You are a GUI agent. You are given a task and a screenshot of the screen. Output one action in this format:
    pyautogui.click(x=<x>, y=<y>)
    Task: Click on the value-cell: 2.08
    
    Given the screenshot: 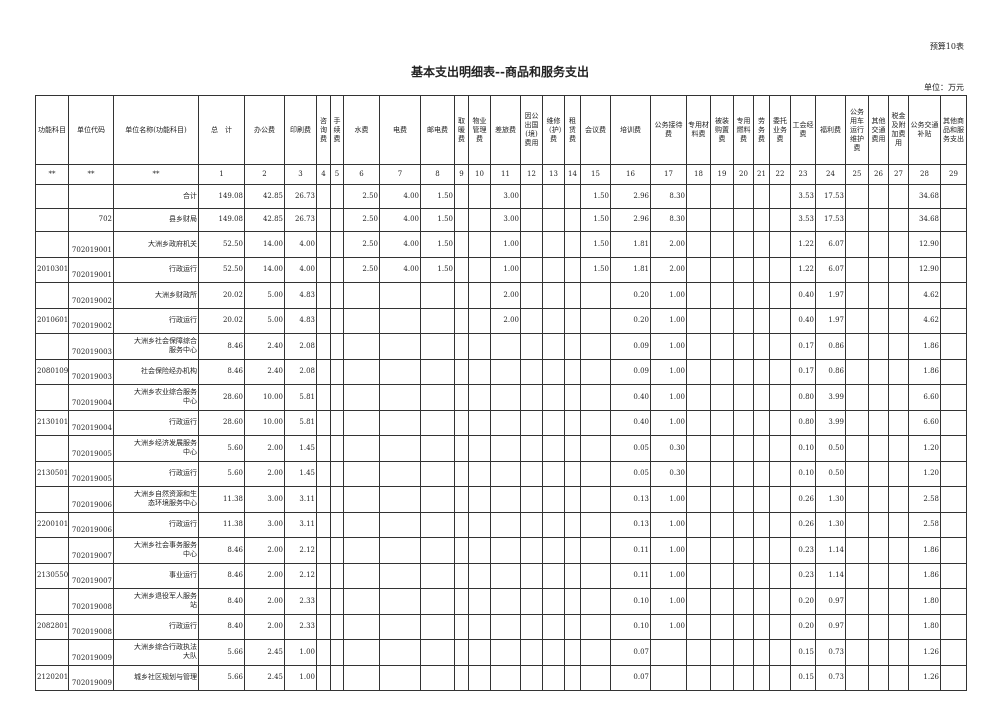 What is the action you would take?
    pyautogui.click(x=300, y=371)
    